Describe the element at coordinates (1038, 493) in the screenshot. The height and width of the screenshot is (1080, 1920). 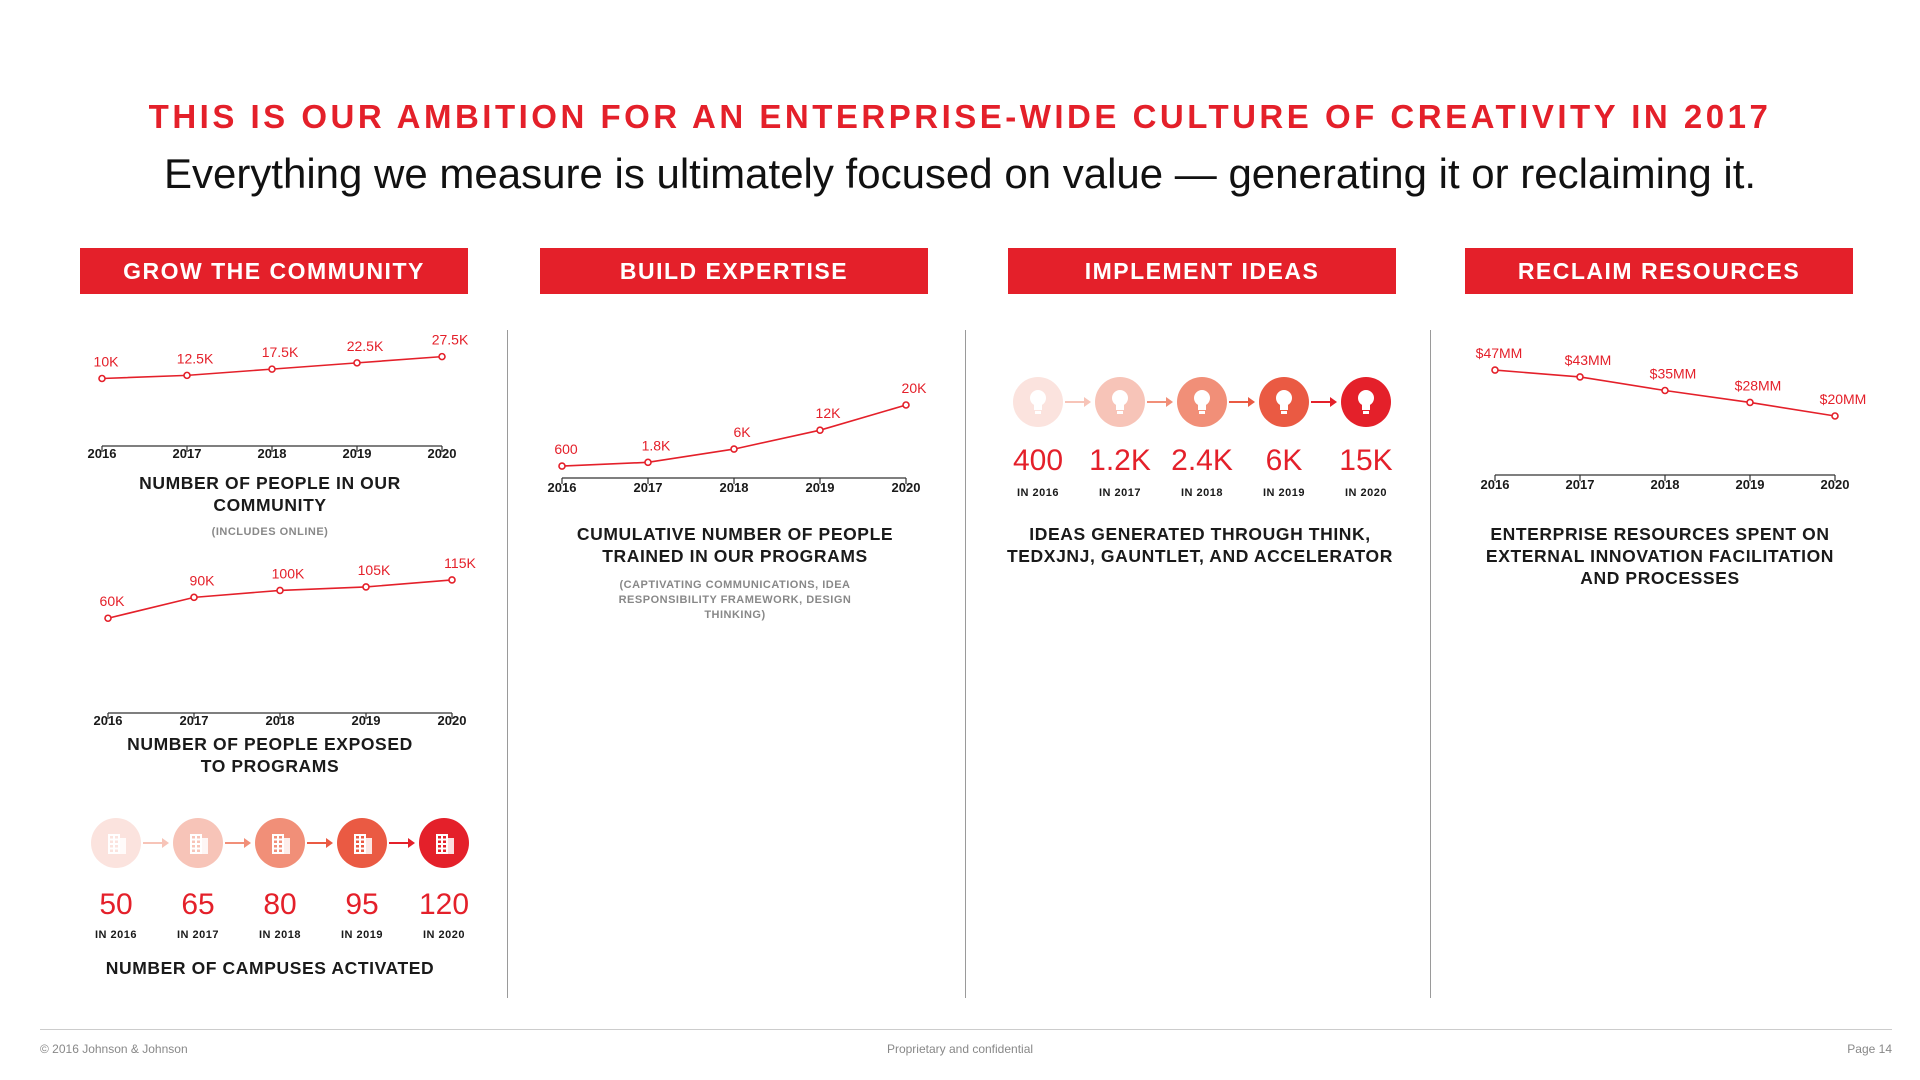
I see `metric-year: IN 2016` at that location.